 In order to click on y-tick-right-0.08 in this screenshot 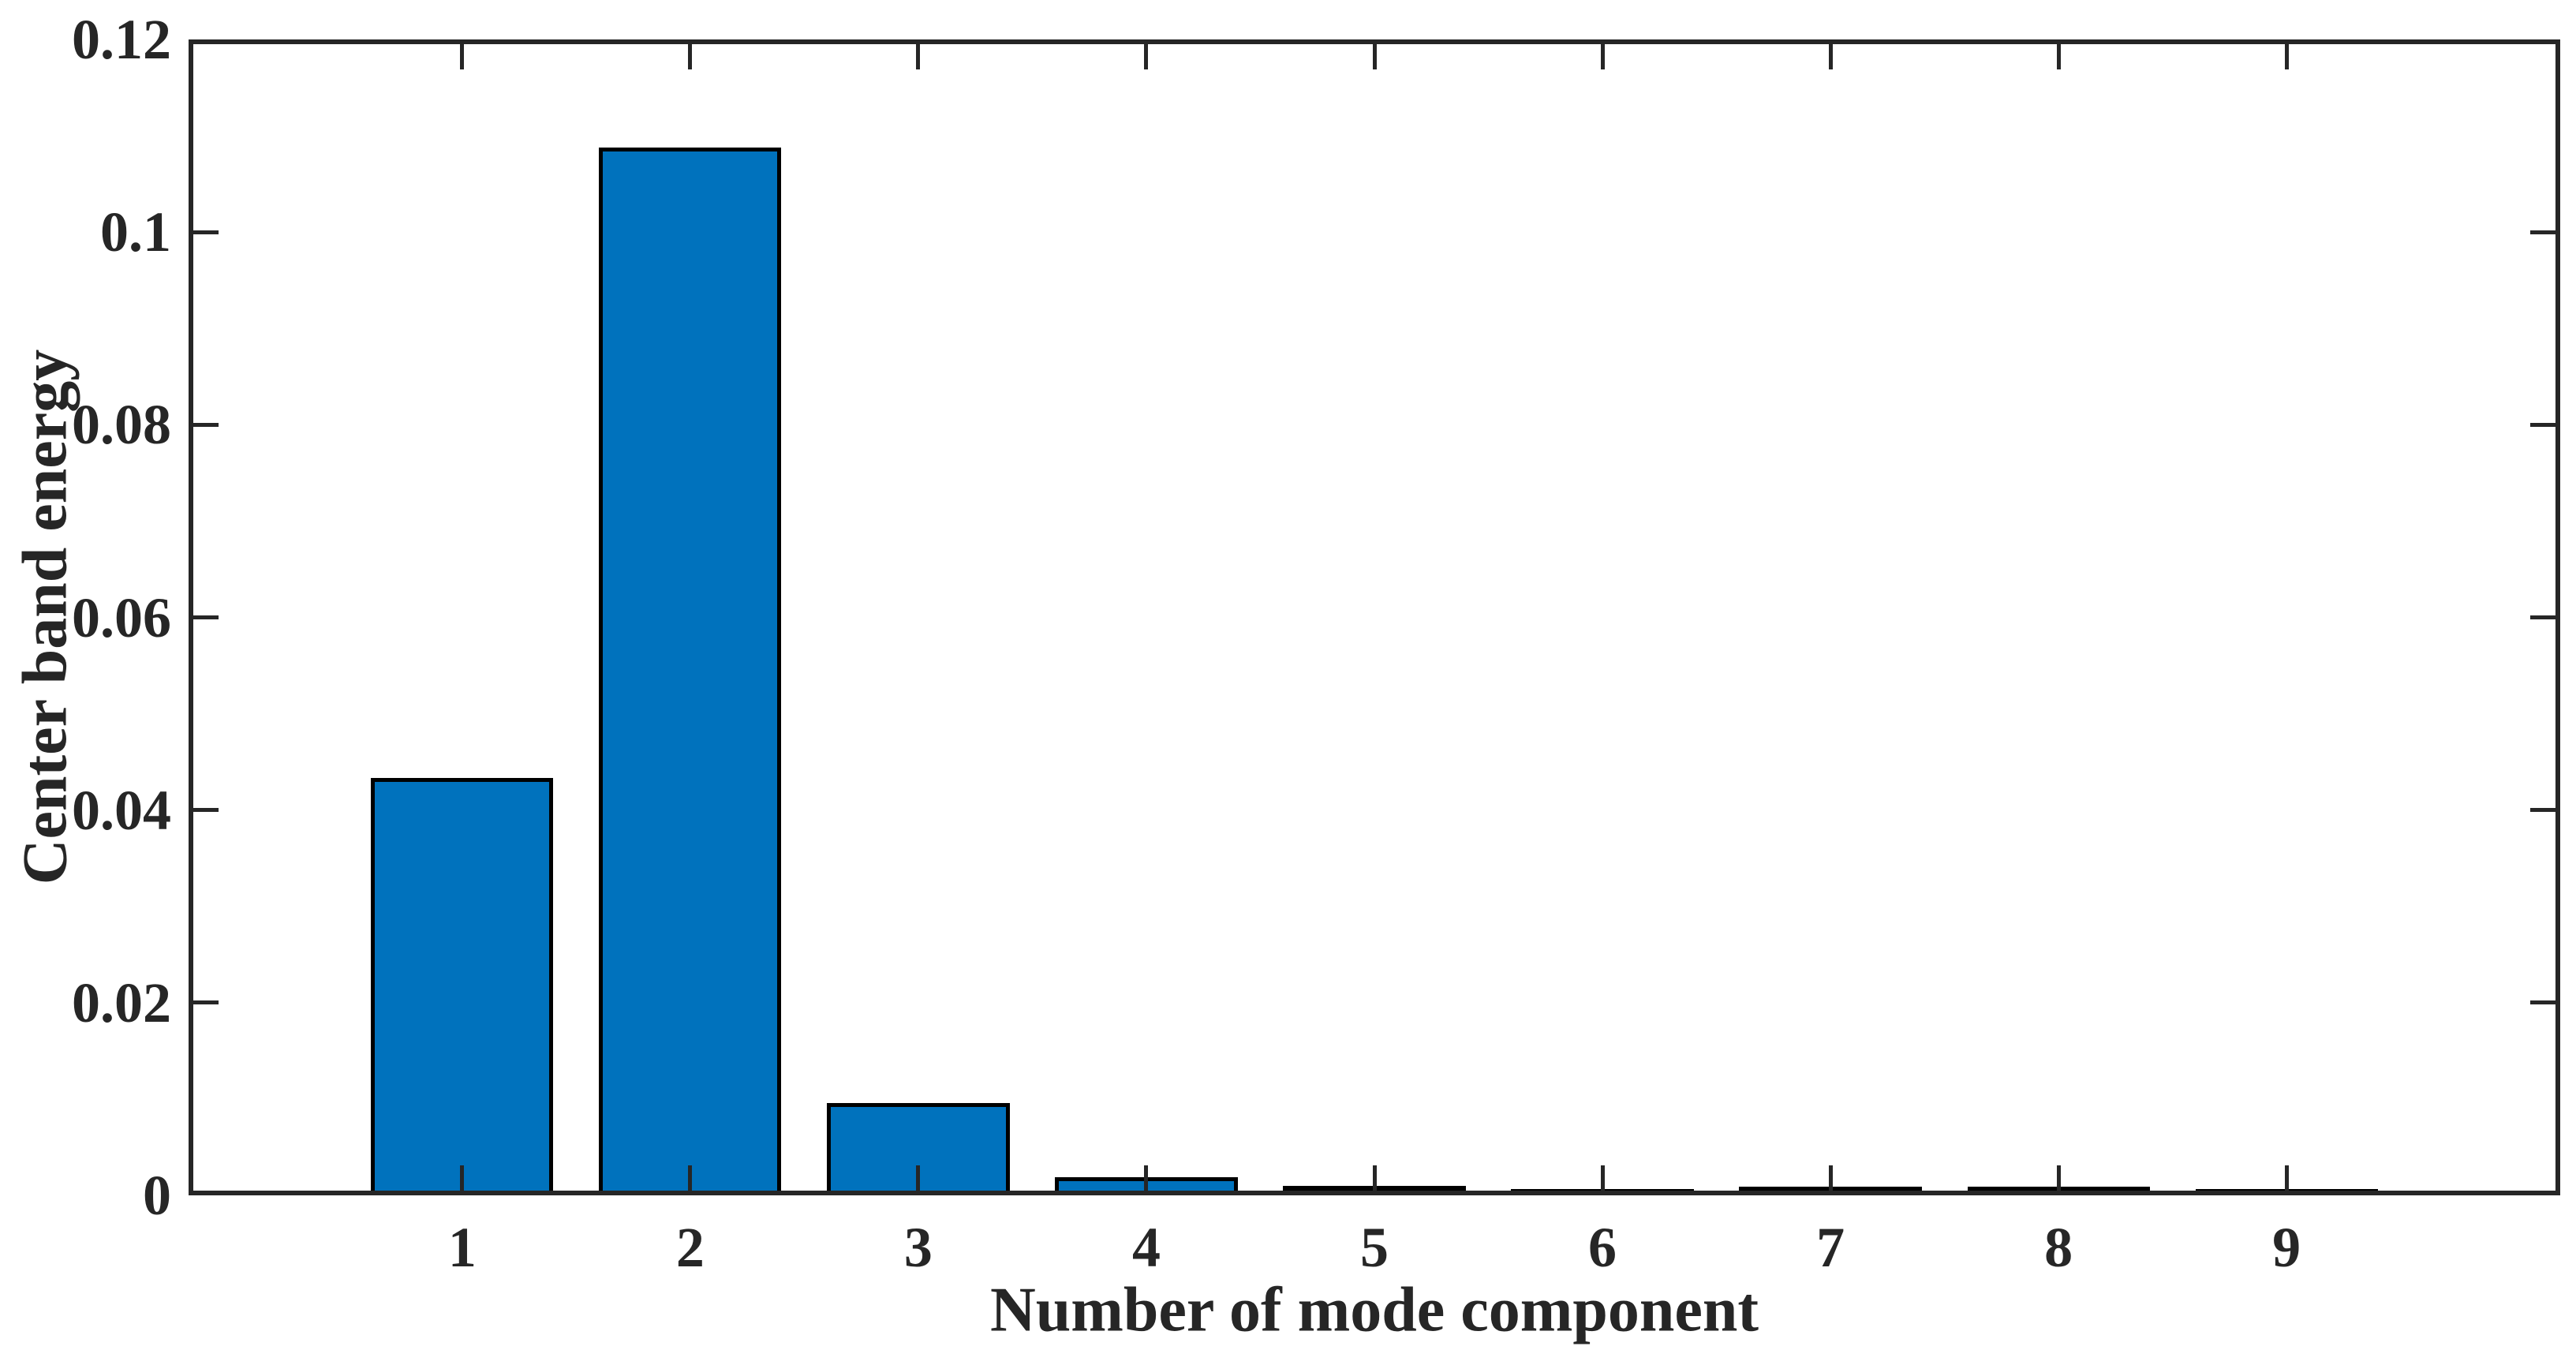, I will do `click(2542, 424)`.